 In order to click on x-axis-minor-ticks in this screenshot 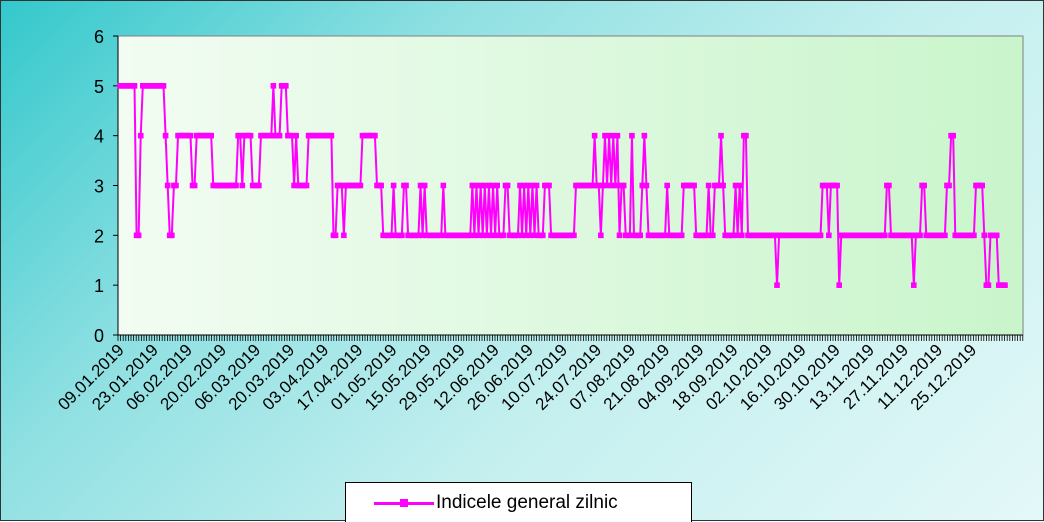, I will do `click(570, 338)`.